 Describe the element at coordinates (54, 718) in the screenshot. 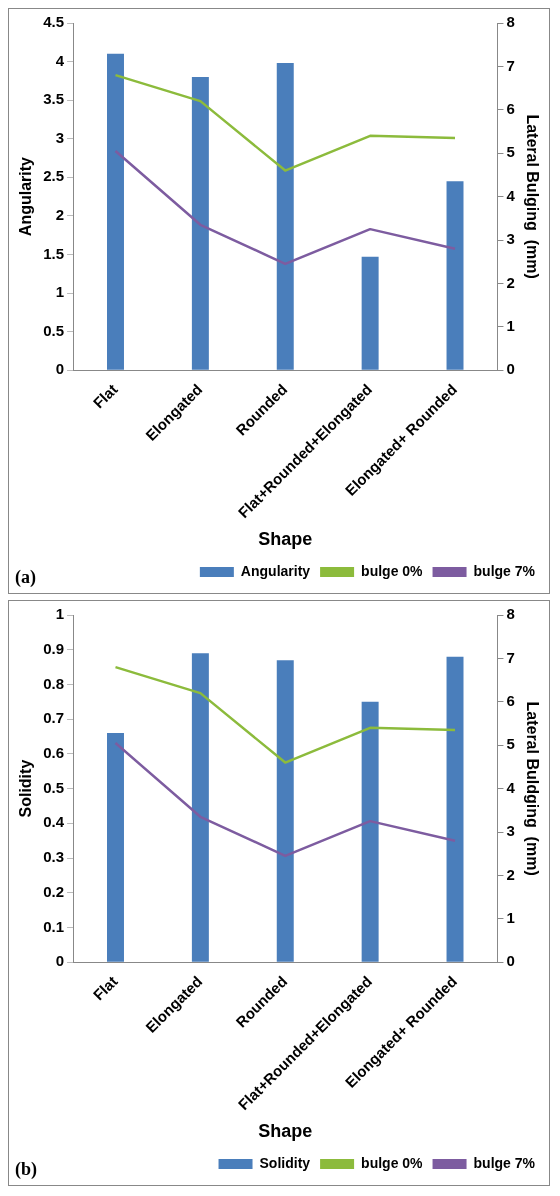

I see `y-tick-label: 0.7` at that location.